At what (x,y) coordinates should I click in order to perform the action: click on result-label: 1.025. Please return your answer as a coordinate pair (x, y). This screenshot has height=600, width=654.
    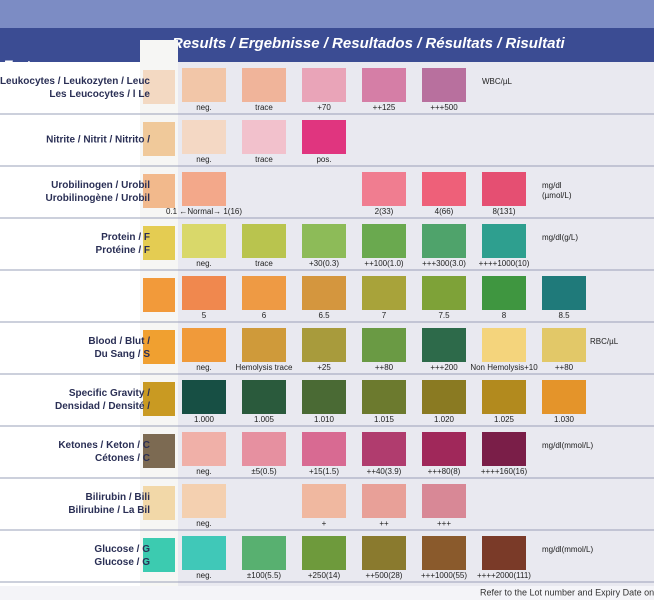
    Looking at the image, I should click on (504, 419).